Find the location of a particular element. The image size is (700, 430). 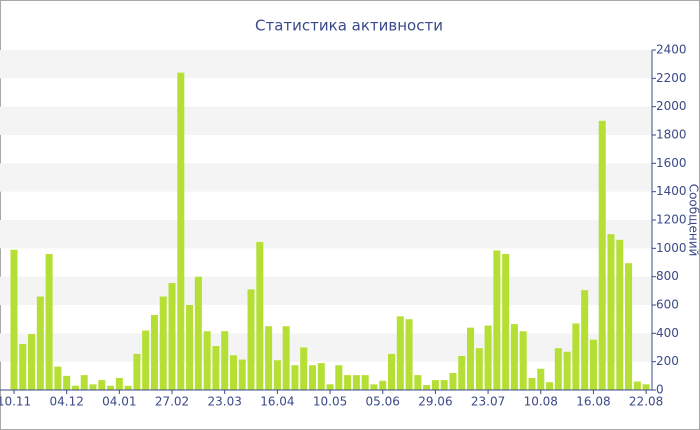

y-tick-label: 400 is located at coordinates (667, 333).